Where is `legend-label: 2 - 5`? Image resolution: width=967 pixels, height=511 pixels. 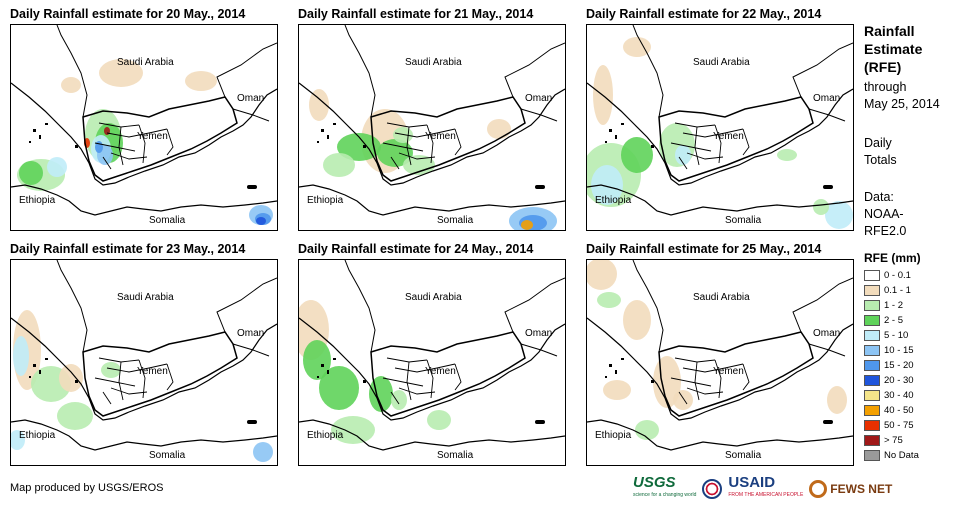
legend-label: 2 - 5 is located at coordinates (894, 320).